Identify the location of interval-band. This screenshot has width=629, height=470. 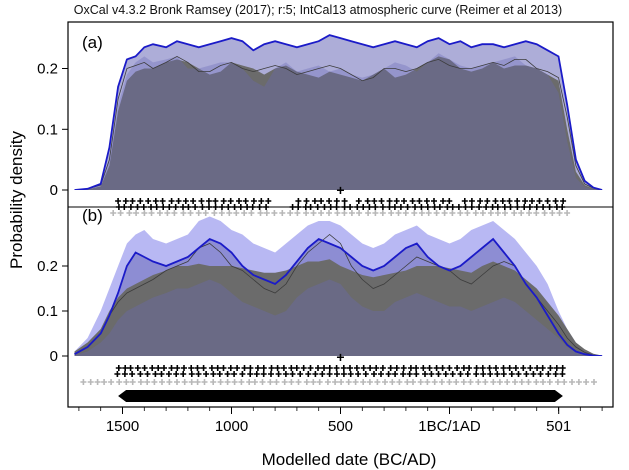
(338, 317).